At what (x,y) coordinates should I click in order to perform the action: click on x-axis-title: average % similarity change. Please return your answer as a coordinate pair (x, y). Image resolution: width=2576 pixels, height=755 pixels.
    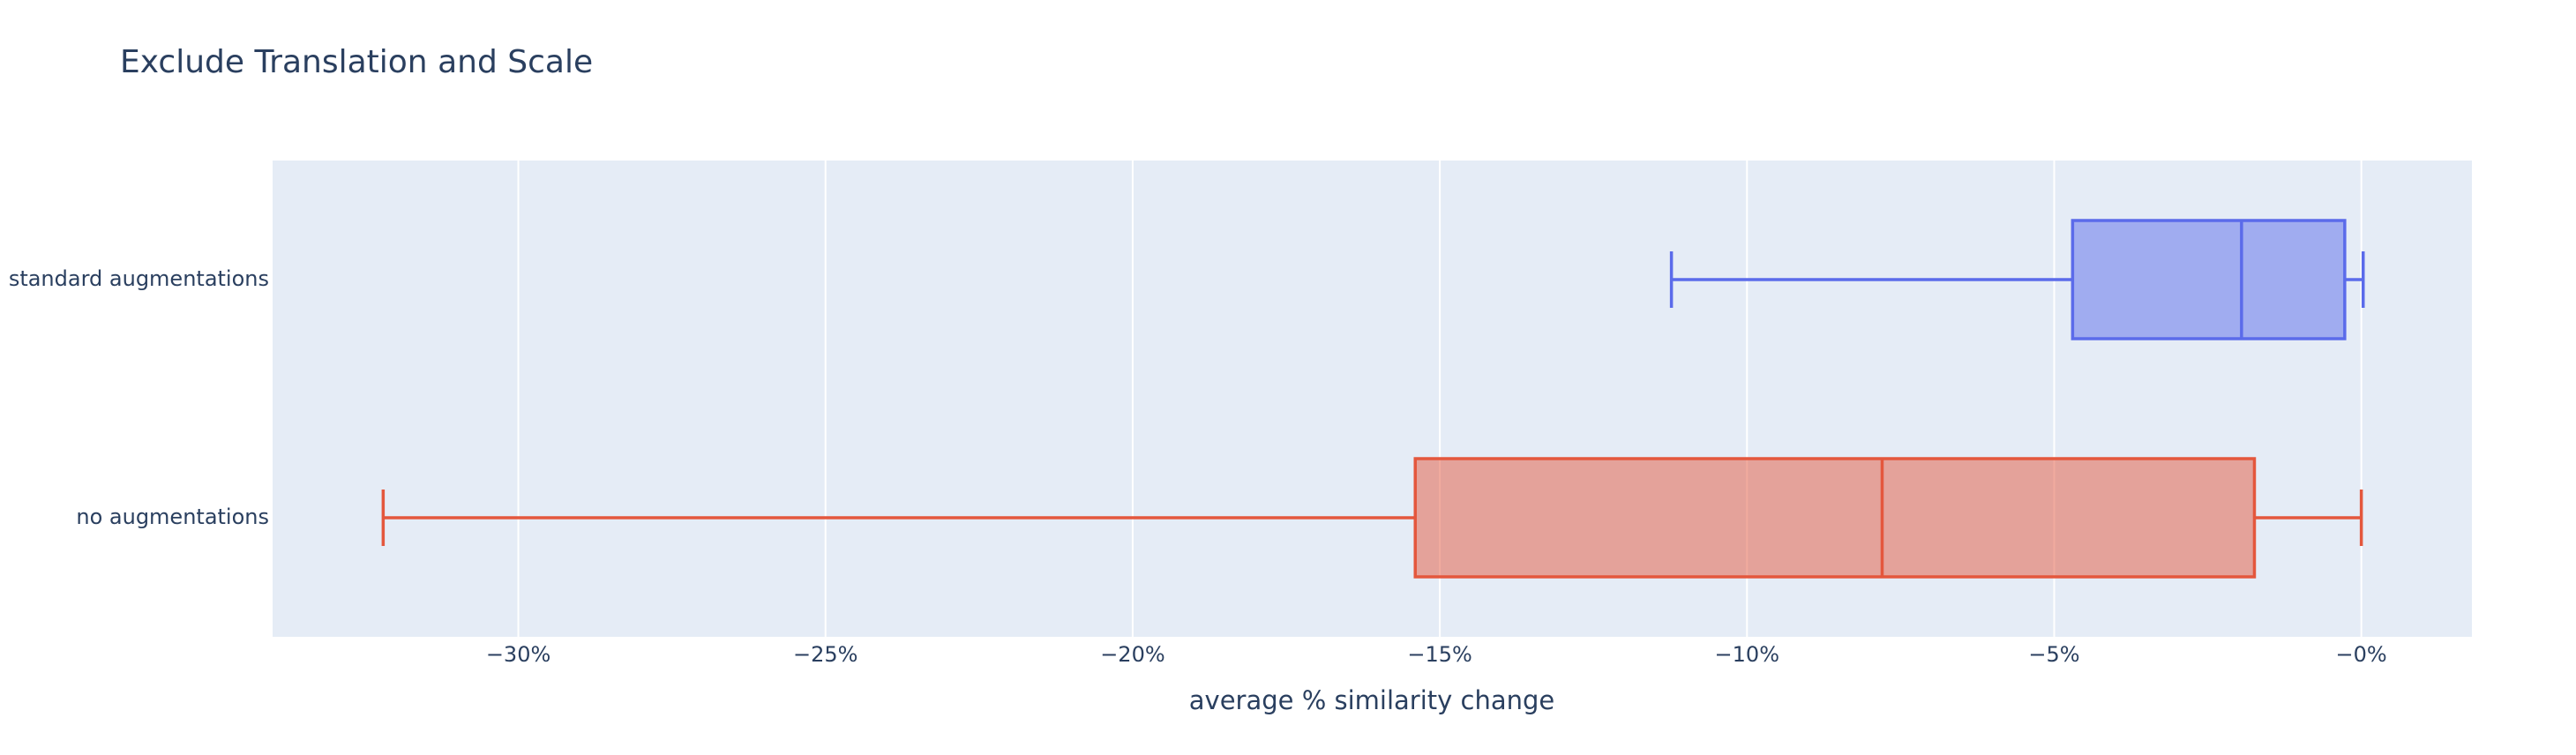
    Looking at the image, I should click on (1372, 700).